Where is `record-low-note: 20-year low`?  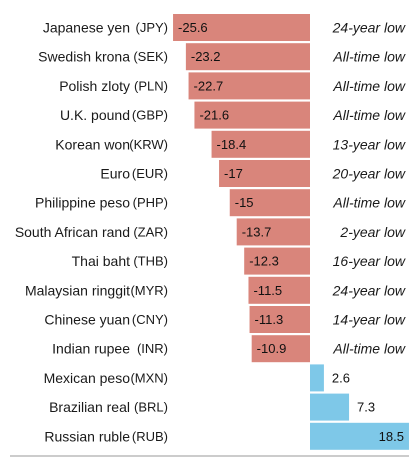 record-low-note: 20-year low is located at coordinates (369, 174).